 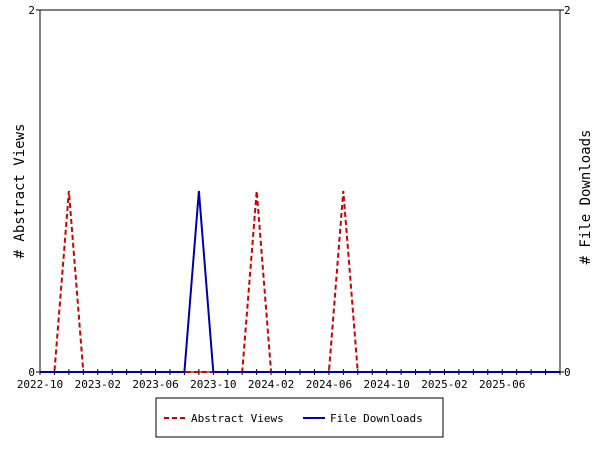 I want to click on legend: Abstract Views File Downloads, so click(x=299, y=417).